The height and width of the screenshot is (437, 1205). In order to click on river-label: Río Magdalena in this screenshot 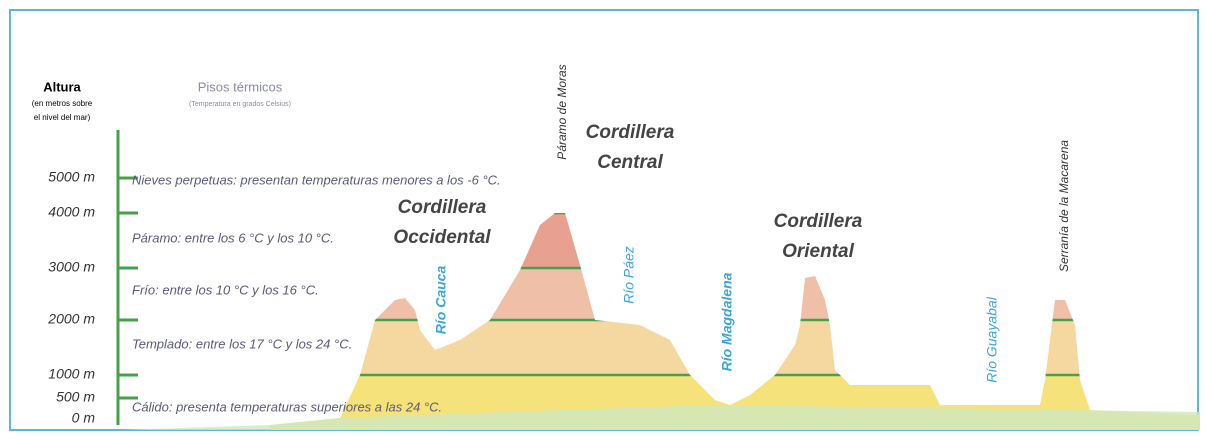, I will do `click(727, 321)`.